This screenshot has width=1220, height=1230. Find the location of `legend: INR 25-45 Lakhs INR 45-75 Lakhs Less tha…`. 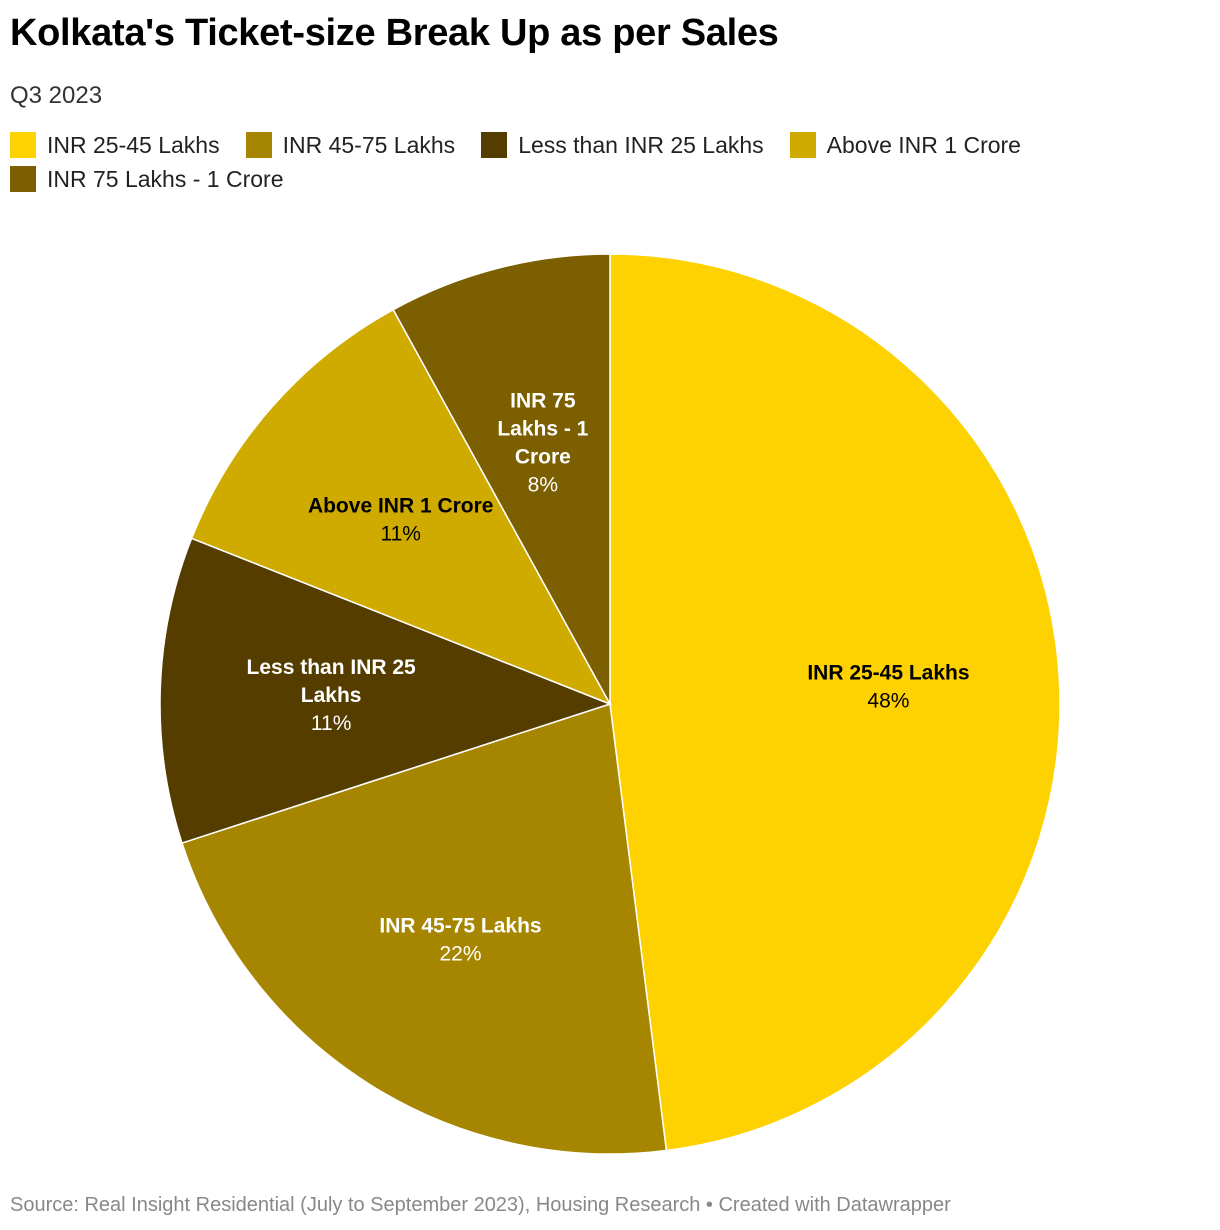

legend: INR 25-45 Lakhs INR 45-75 Lakhs Less tha… is located at coordinates (605, 162).